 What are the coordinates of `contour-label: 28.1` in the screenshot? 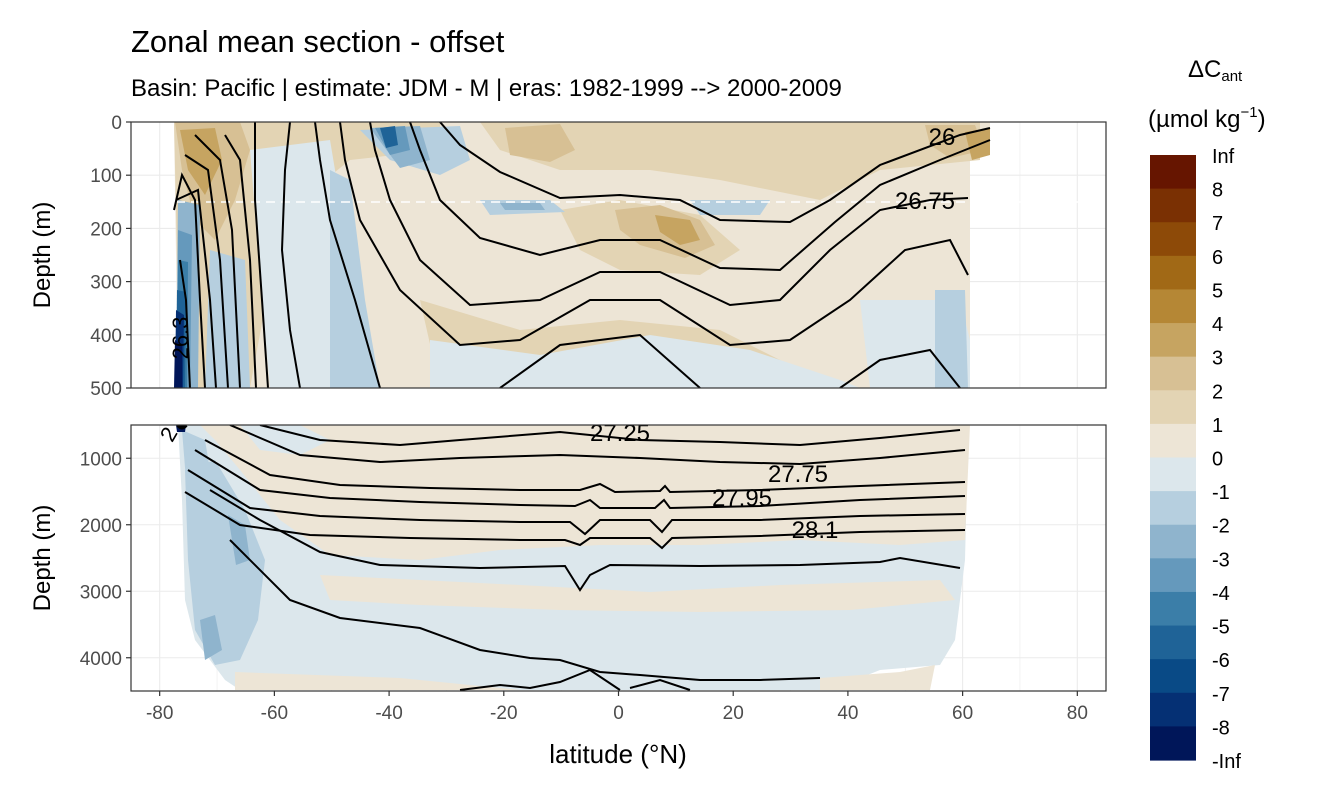 It's located at (815, 530).